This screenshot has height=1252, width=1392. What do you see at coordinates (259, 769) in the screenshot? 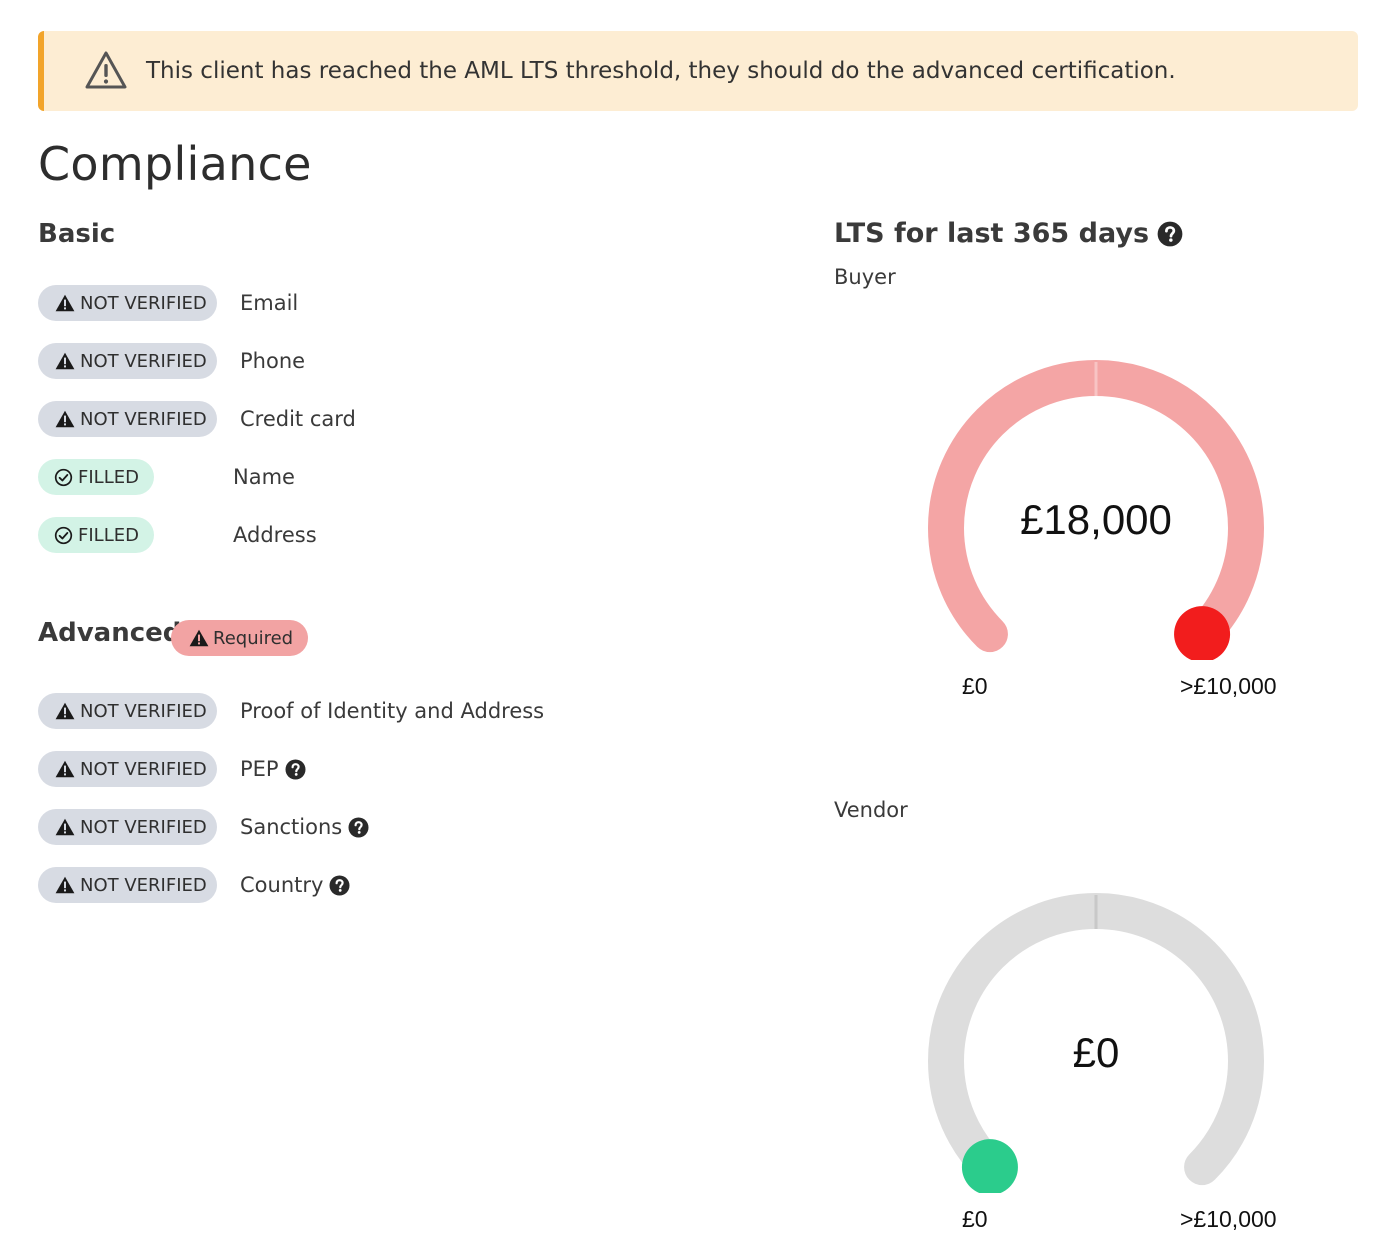
I see `row-label-text: PEP` at bounding box center [259, 769].